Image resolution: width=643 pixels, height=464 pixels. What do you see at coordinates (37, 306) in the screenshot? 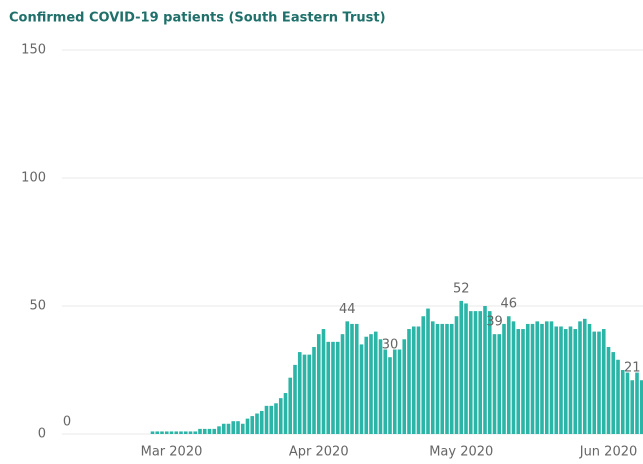
I see `y-tick-label: 50` at bounding box center [37, 306].